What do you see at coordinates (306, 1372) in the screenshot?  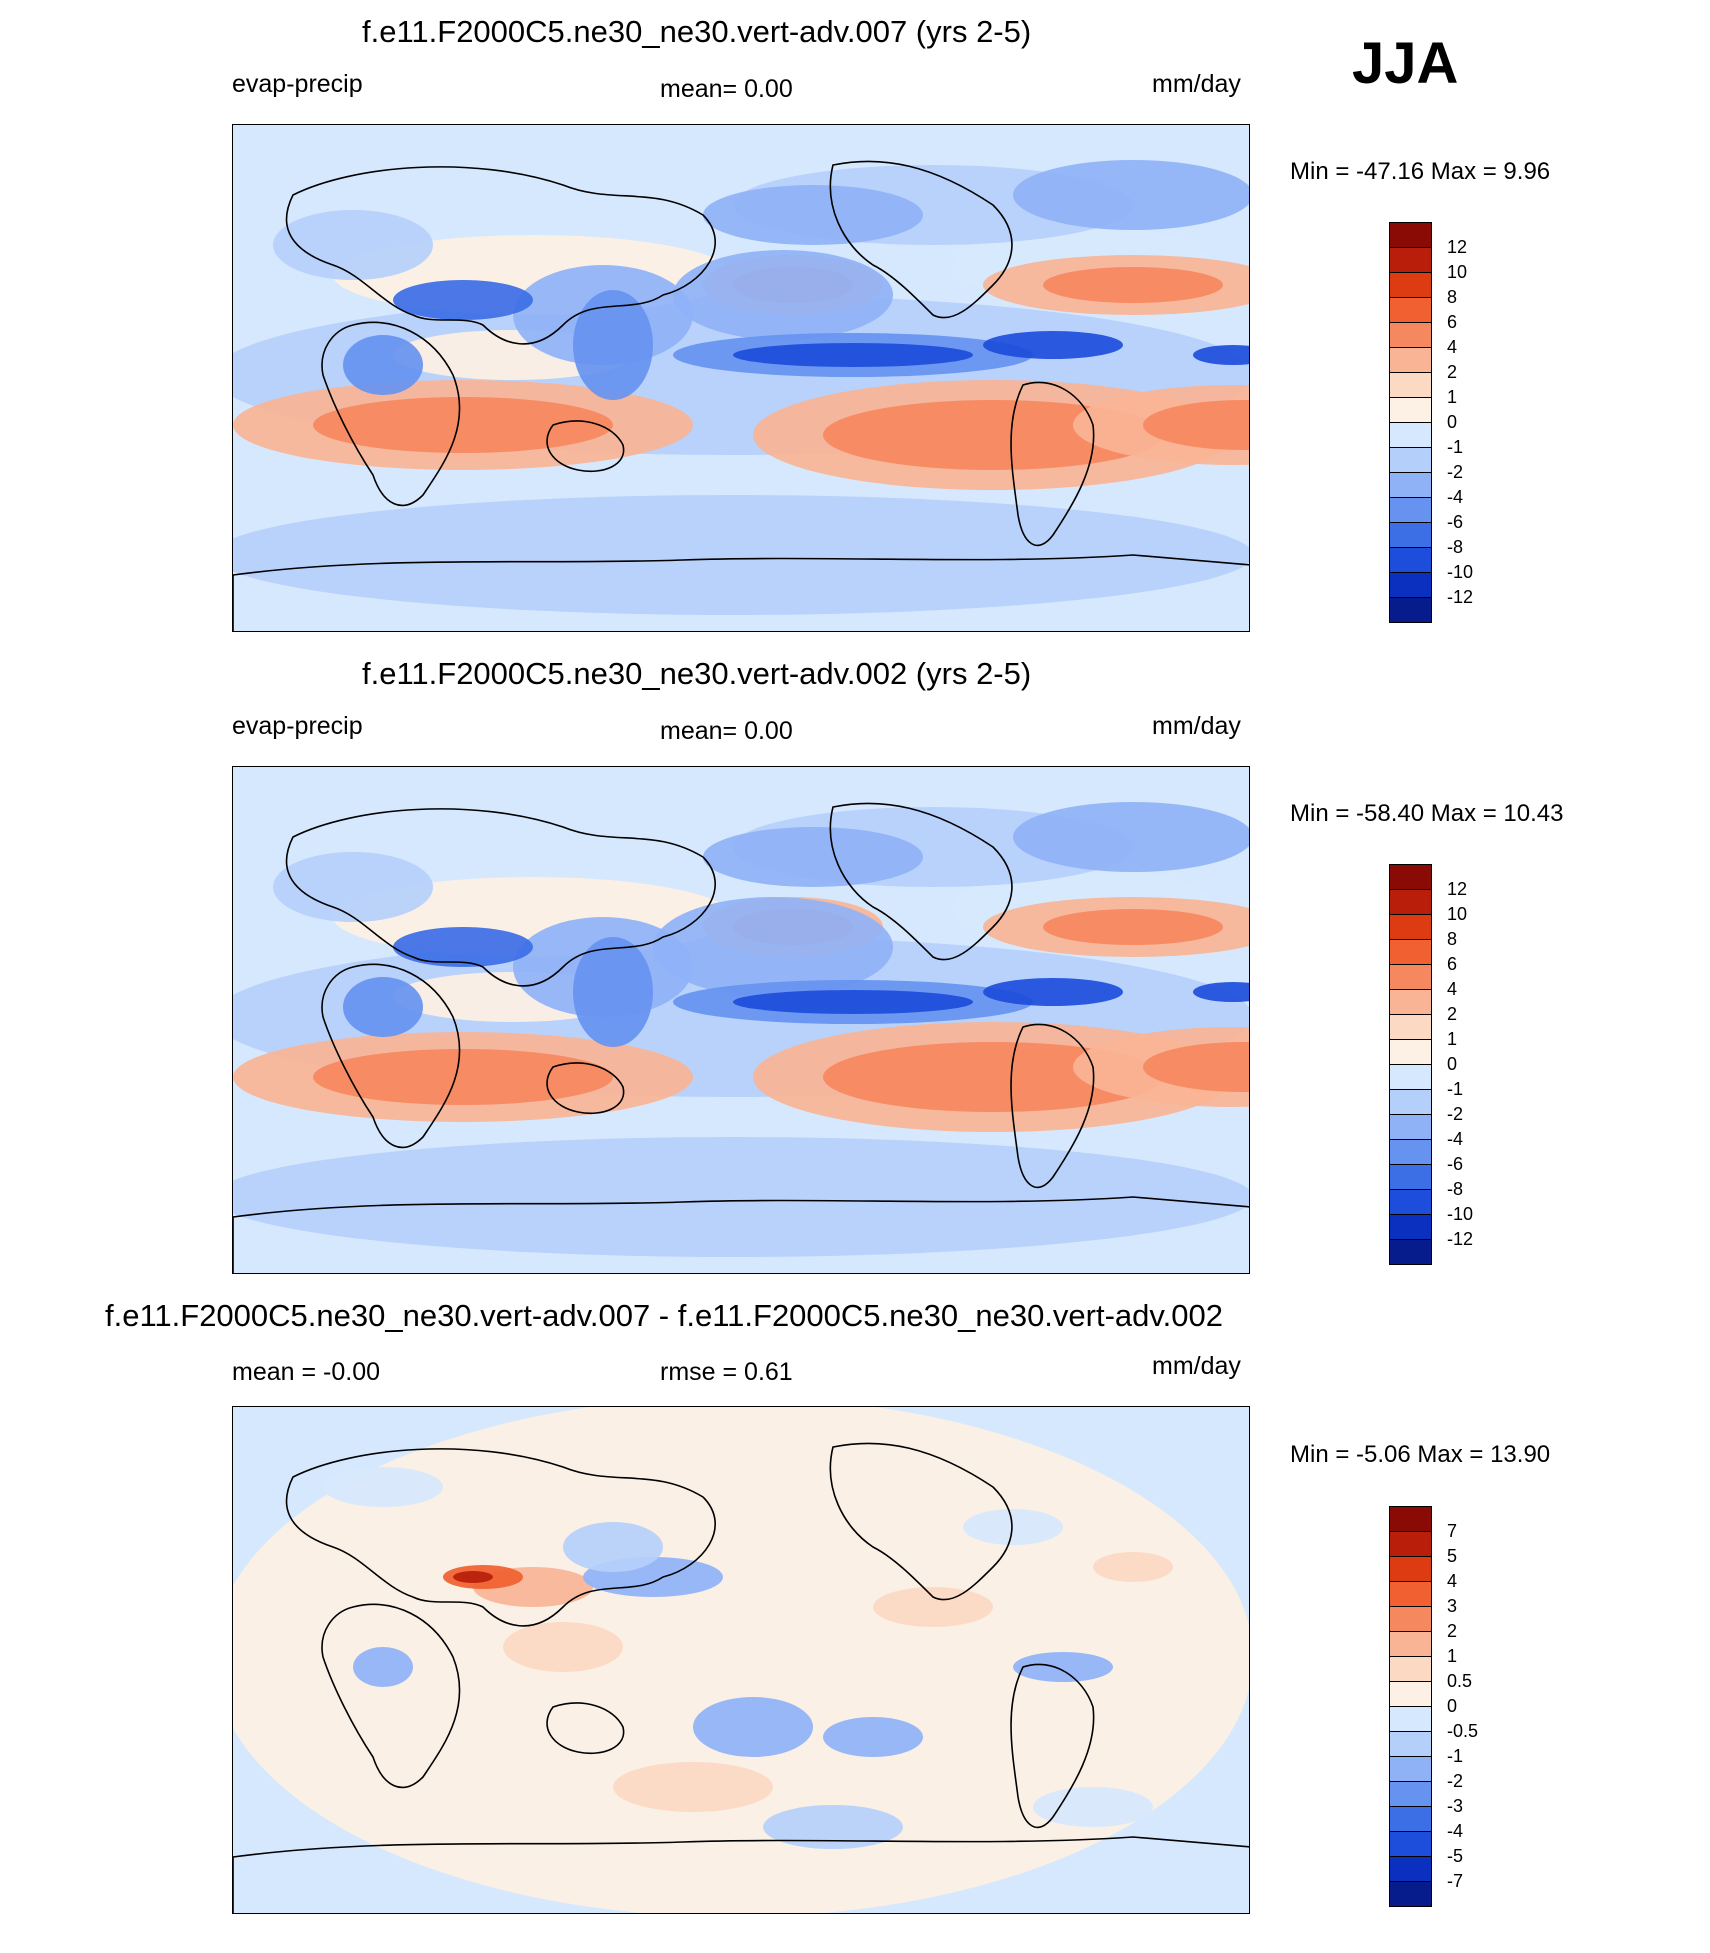 I see `panel-3-mean-label: mean = -0.00` at bounding box center [306, 1372].